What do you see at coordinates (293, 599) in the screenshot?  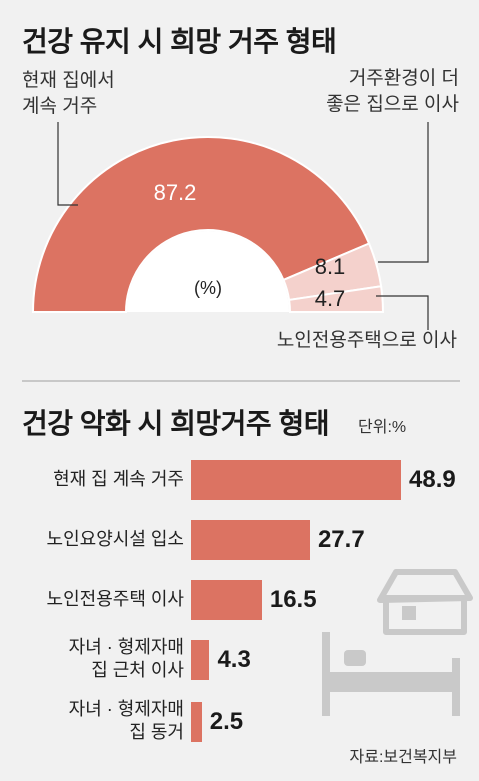 I see `bar-value-label: 16.5` at bounding box center [293, 599].